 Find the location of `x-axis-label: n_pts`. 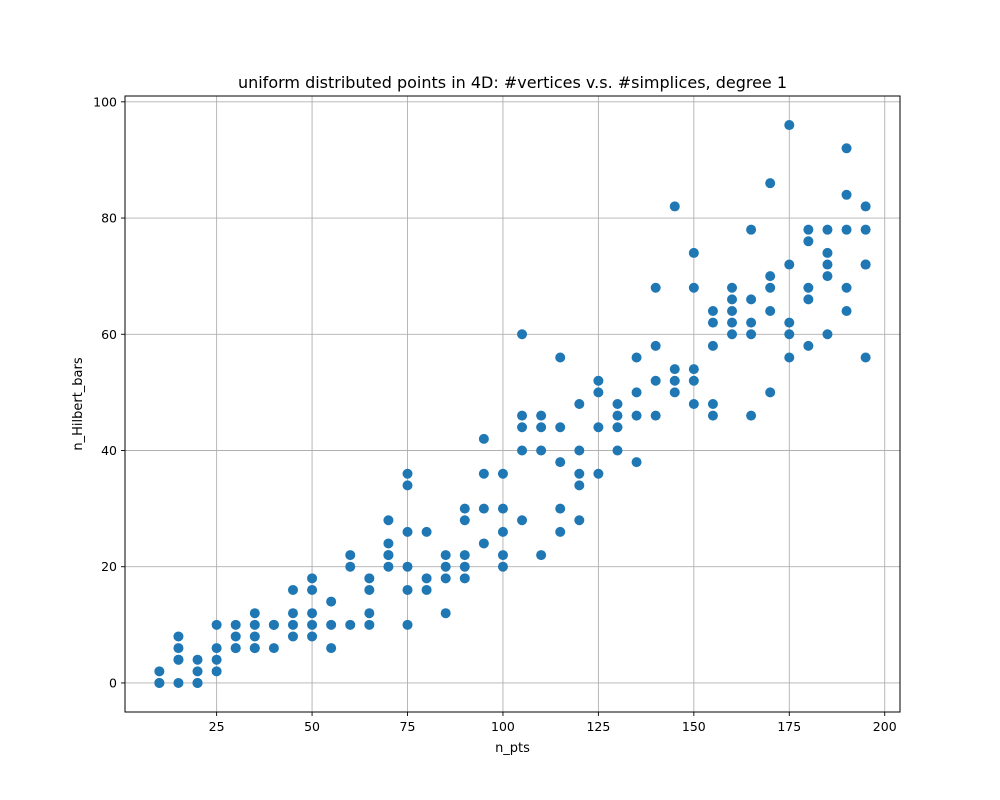

x-axis-label: n_pts is located at coordinates (512, 748).